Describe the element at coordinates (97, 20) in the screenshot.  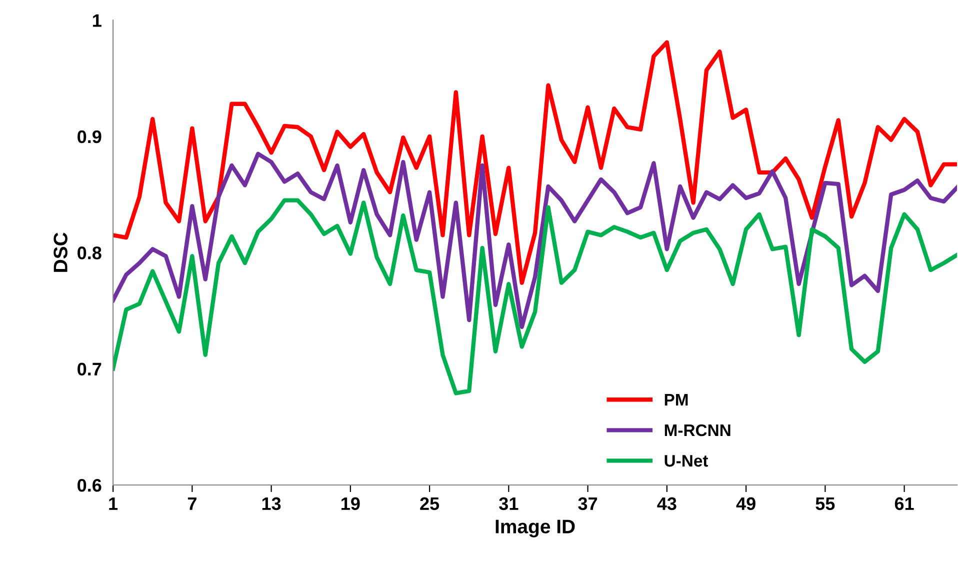
I see `y-tick-label: 1` at that location.